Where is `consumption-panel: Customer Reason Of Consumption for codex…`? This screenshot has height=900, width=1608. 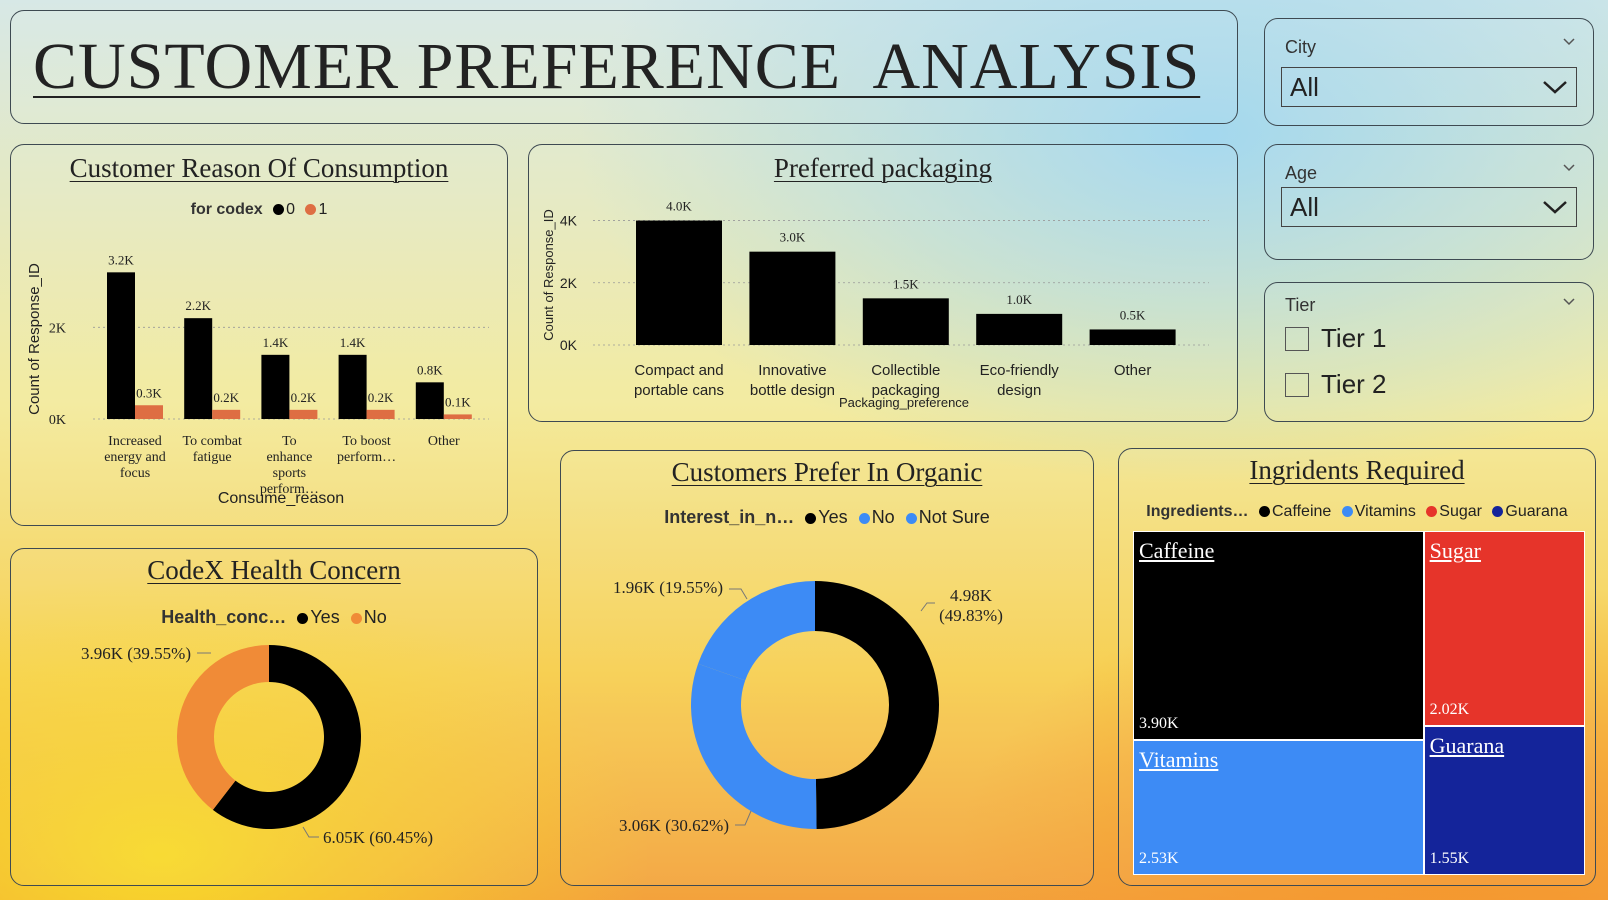
consumption-panel: Customer Reason Of Consumption for codex… is located at coordinates (259, 335).